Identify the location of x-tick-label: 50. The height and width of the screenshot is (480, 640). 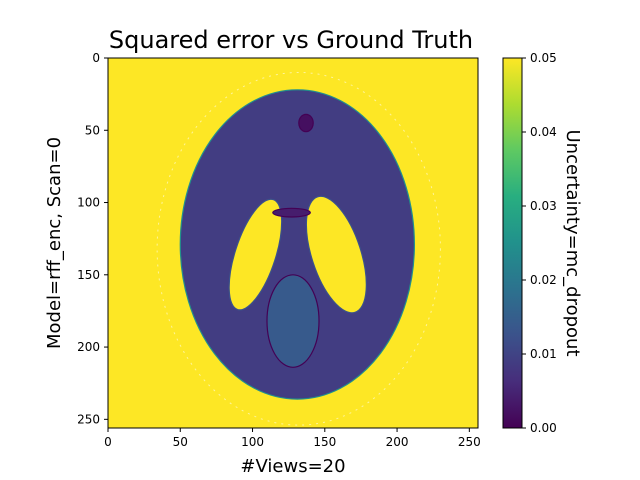
(180, 442).